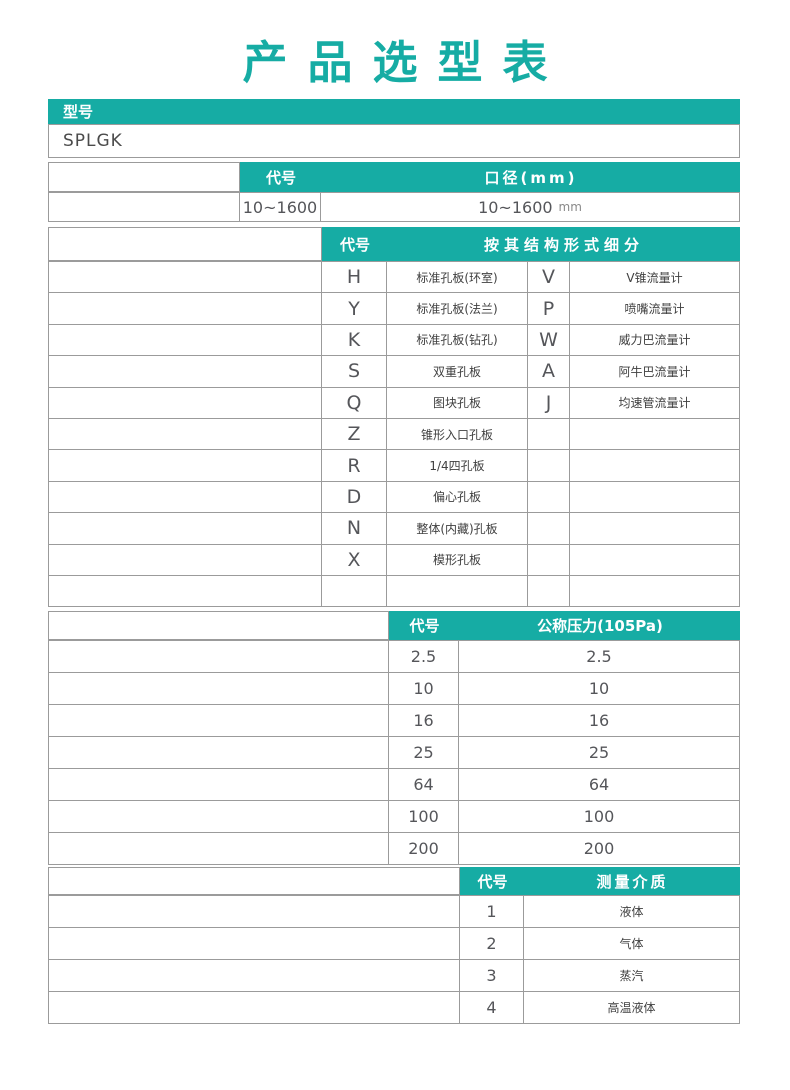  What do you see at coordinates (491, 944) in the screenshot?
I see `medium-code: 2` at bounding box center [491, 944].